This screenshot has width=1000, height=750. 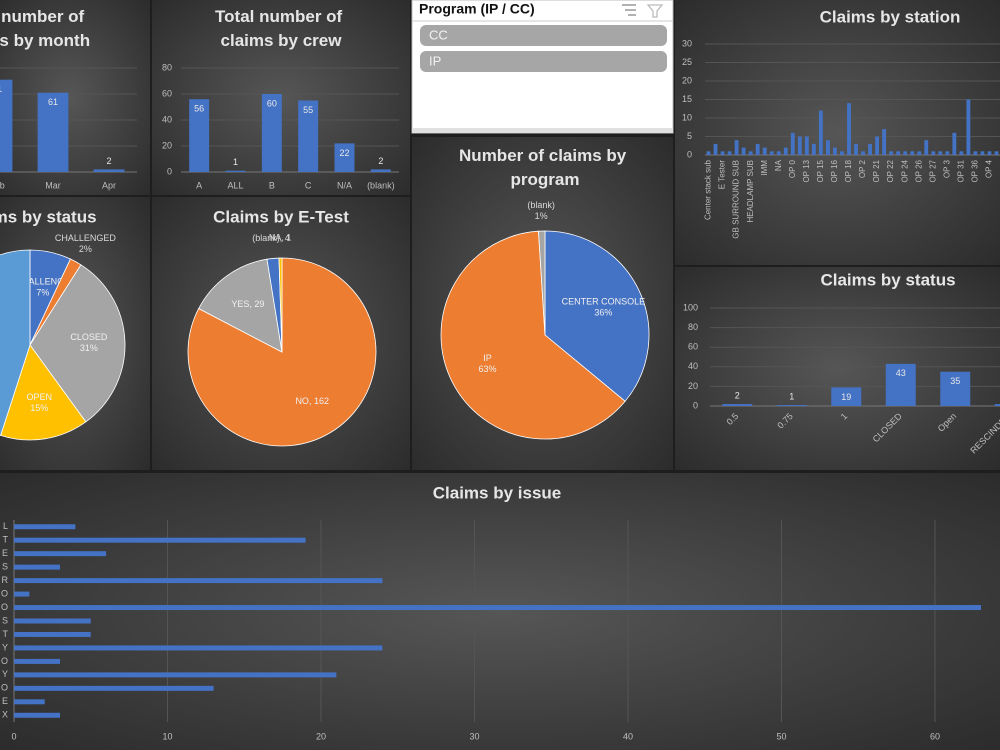 I want to click on x-tick-label: OP 36, so click(x=975, y=170).